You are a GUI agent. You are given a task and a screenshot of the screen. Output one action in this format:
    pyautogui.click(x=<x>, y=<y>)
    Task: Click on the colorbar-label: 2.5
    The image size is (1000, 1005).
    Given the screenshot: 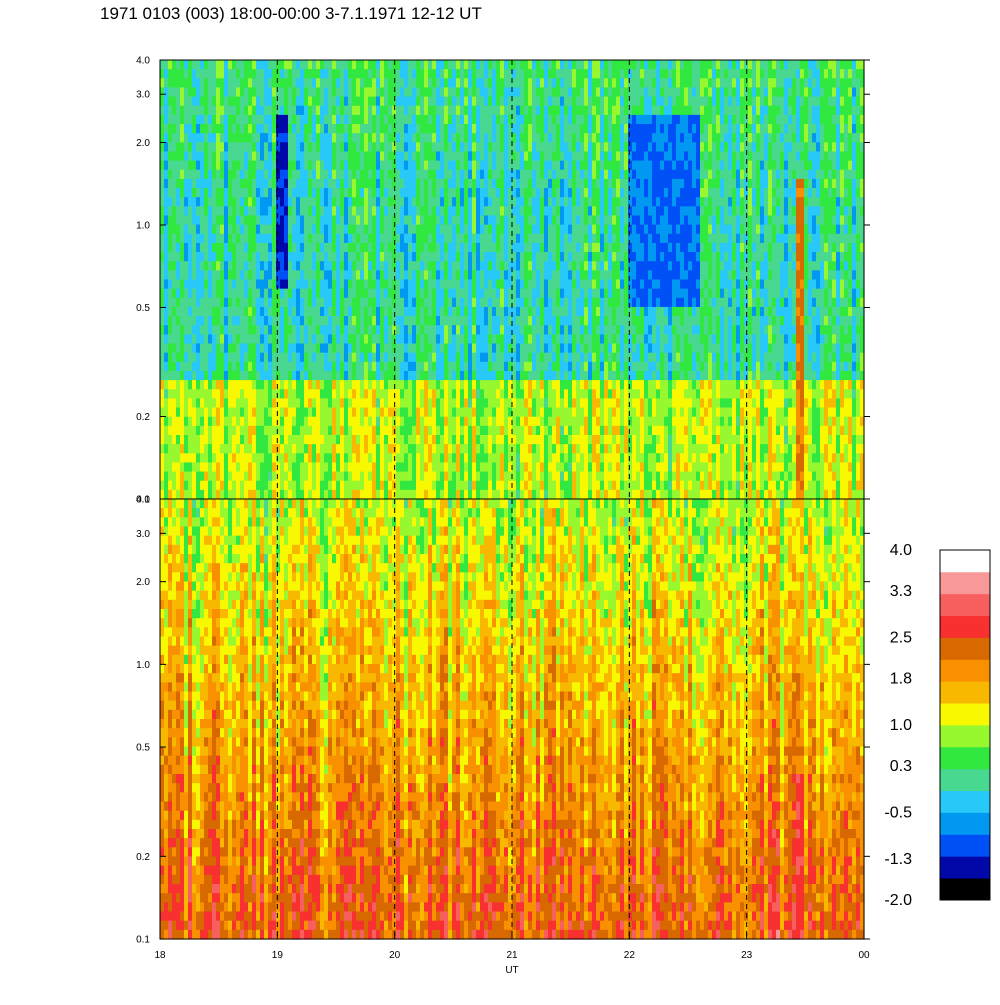 What is the action you would take?
    pyautogui.click(x=901, y=638)
    